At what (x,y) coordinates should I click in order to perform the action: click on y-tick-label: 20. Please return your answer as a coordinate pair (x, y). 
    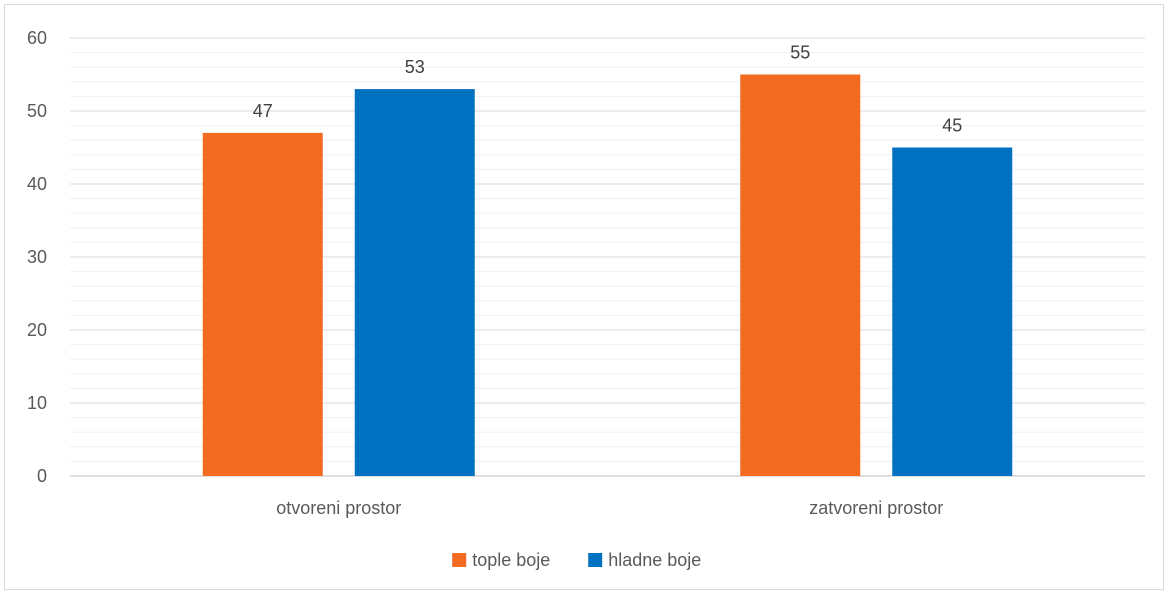
    Looking at the image, I should click on (37, 330).